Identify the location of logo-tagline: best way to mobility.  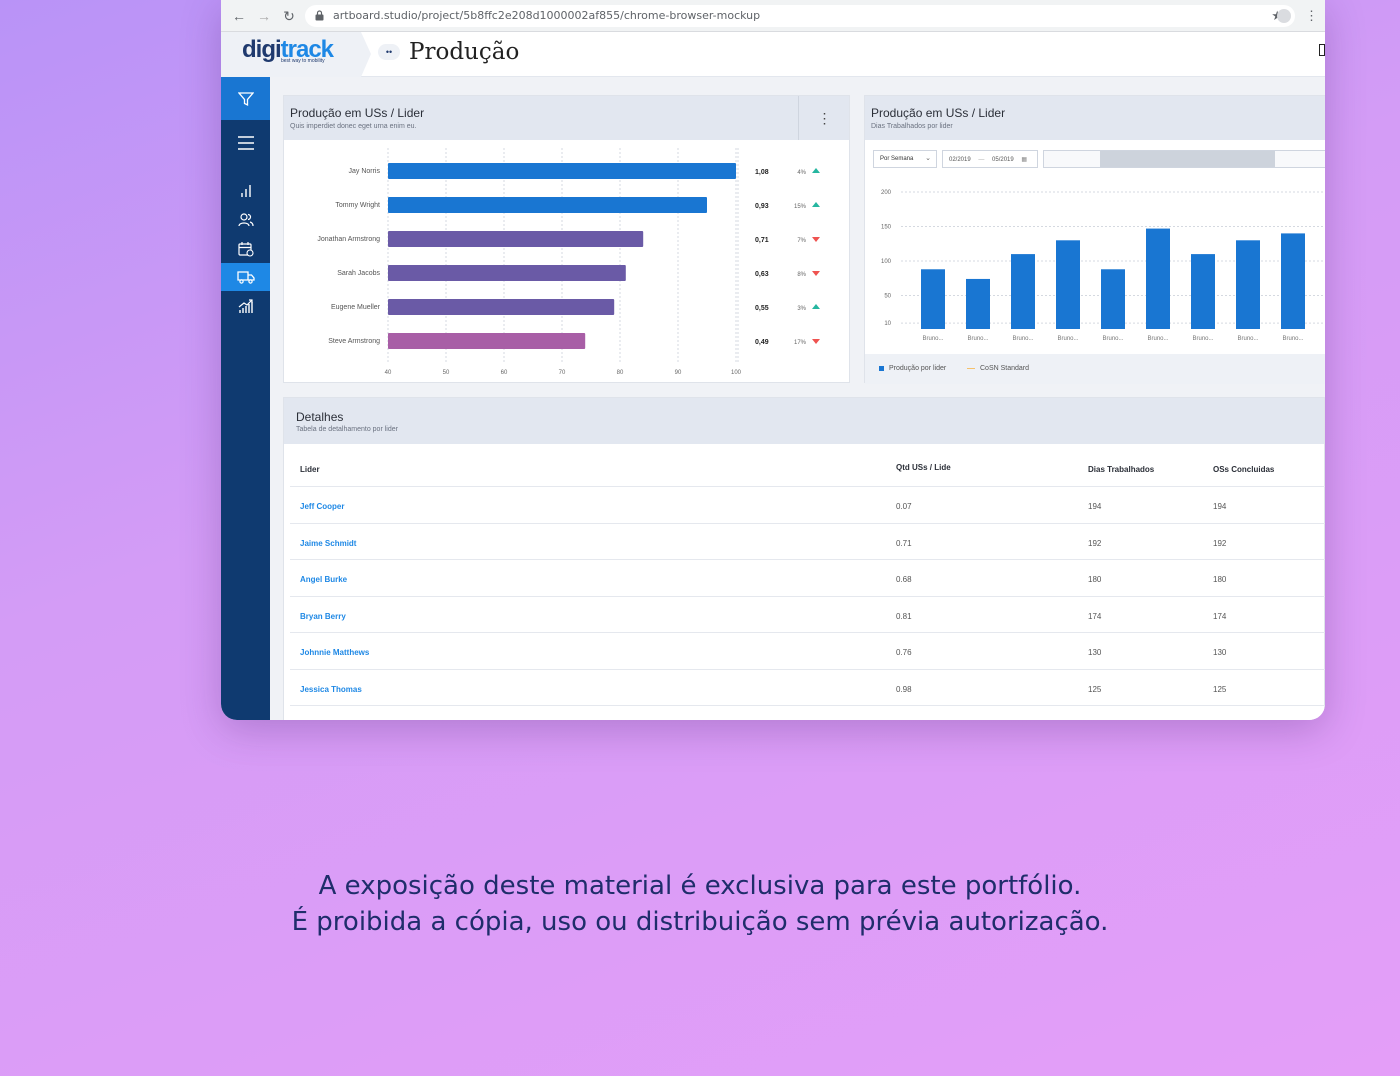
(303, 61).